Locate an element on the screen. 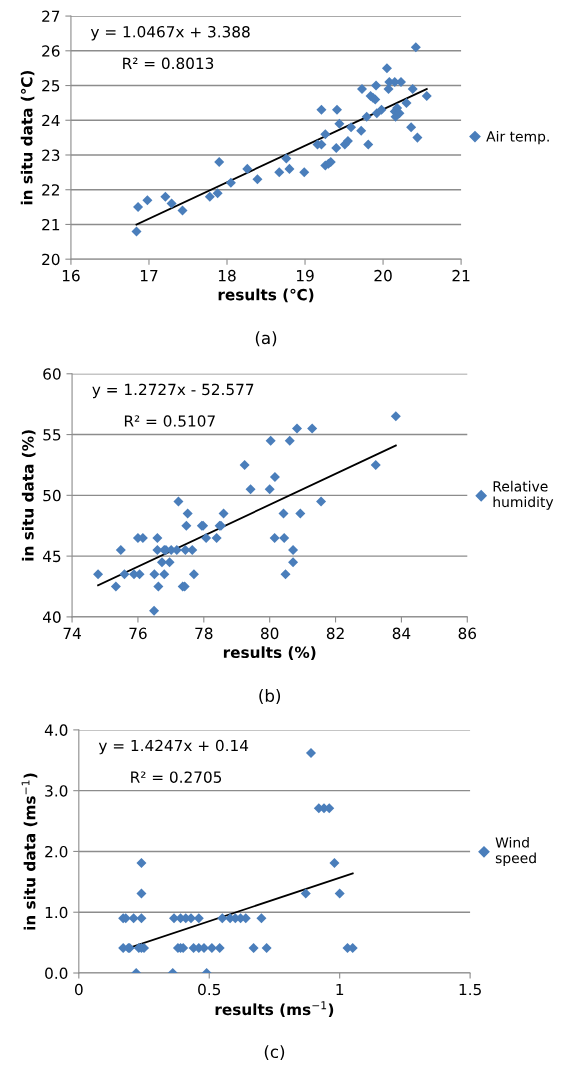  x-tick-label: 78 is located at coordinates (204, 633).